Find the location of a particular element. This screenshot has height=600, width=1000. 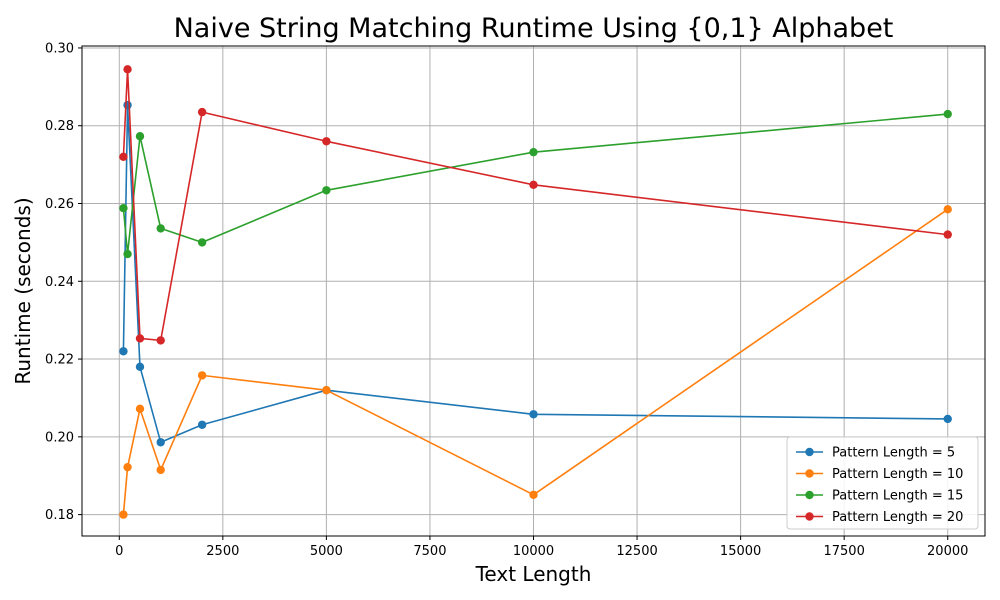

x-axis-ticks: 0 2500 5000 7500 10000 12500 15000 17500 20000 is located at coordinates (541, 547).